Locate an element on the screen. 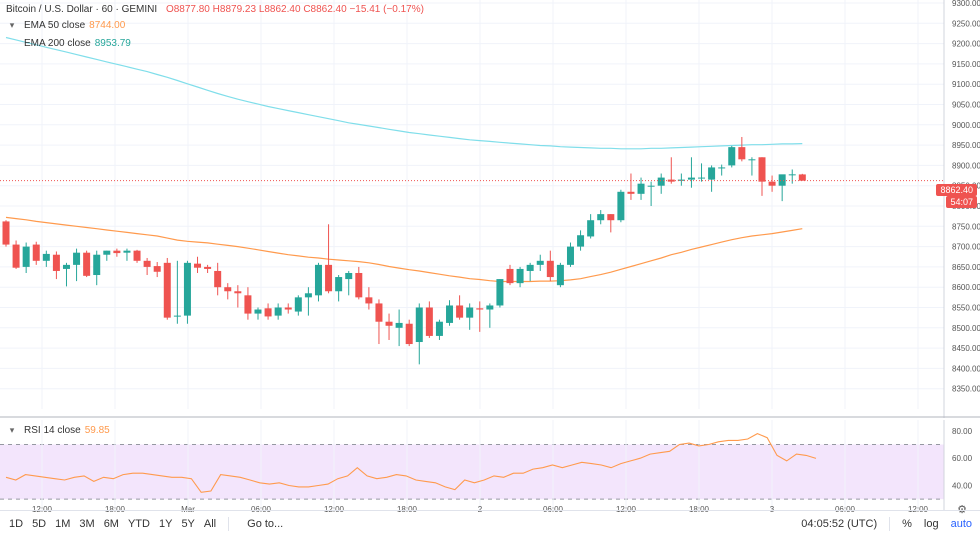 The width and height of the screenshot is (980, 537). ema50-line is located at coordinates (404, 249).